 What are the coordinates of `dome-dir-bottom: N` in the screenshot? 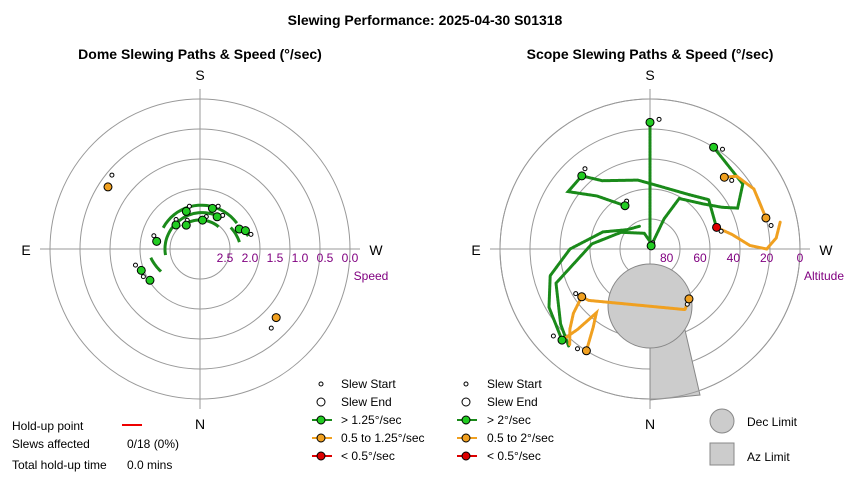 It's located at (200, 424).